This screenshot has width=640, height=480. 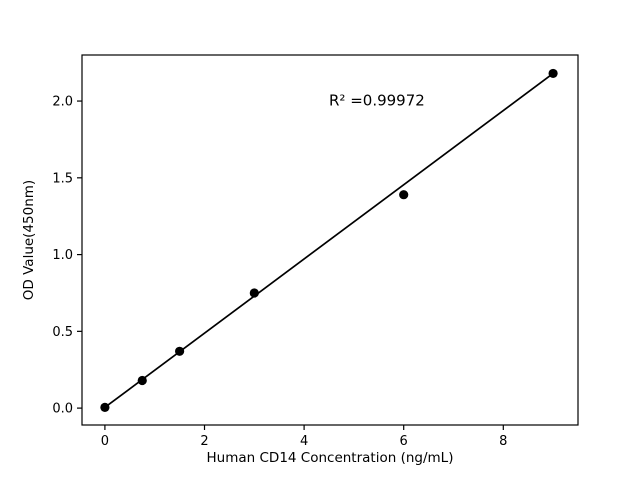 I want to click on x-tick-label: 6, so click(x=404, y=441).